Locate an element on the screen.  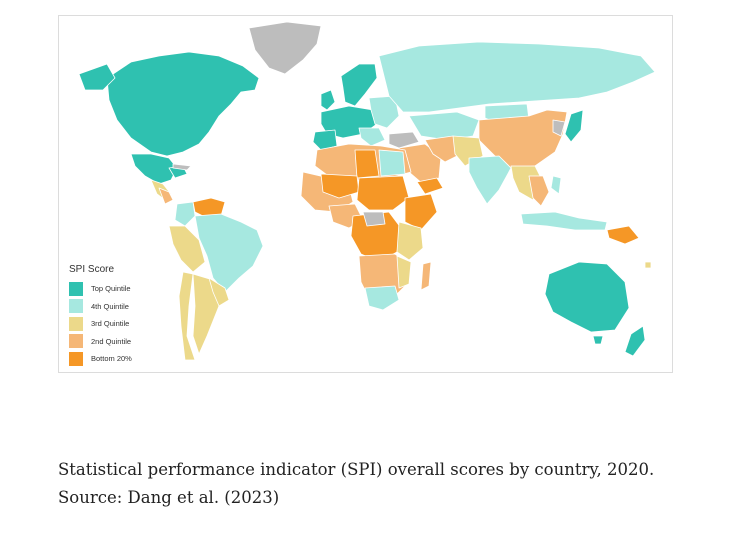
region-cuba is located at coordinates (182, 167).